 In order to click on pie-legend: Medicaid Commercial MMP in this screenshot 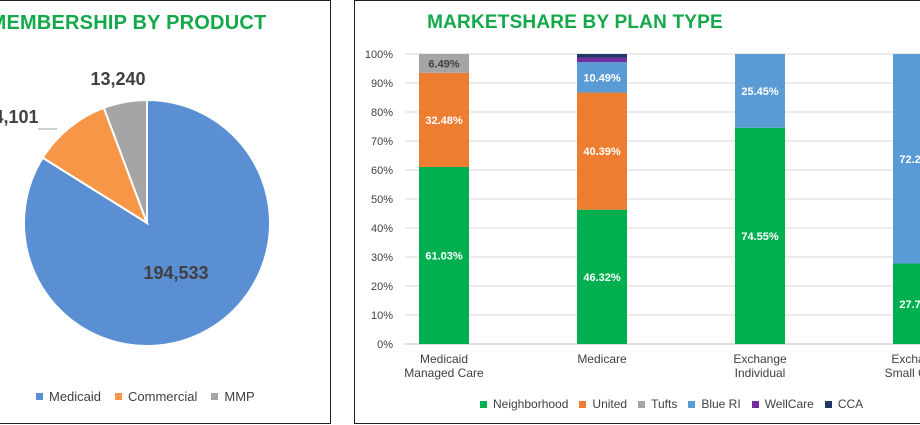, I will do `click(152, 396)`.